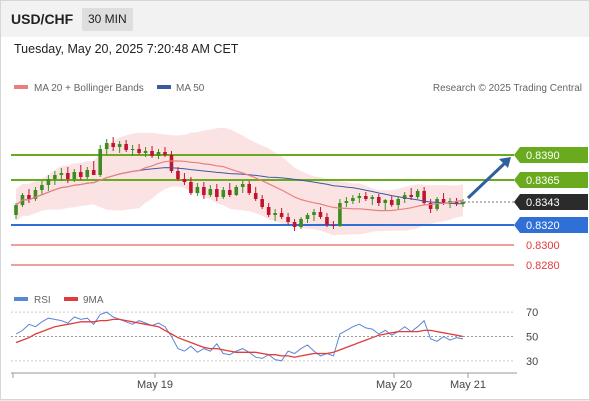 The height and width of the screenshot is (401, 590). What do you see at coordinates (126, 49) in the screenshot?
I see `datetime-label: Tuesday, May 20, 2025 7:20:48 AM CET` at bounding box center [126, 49].